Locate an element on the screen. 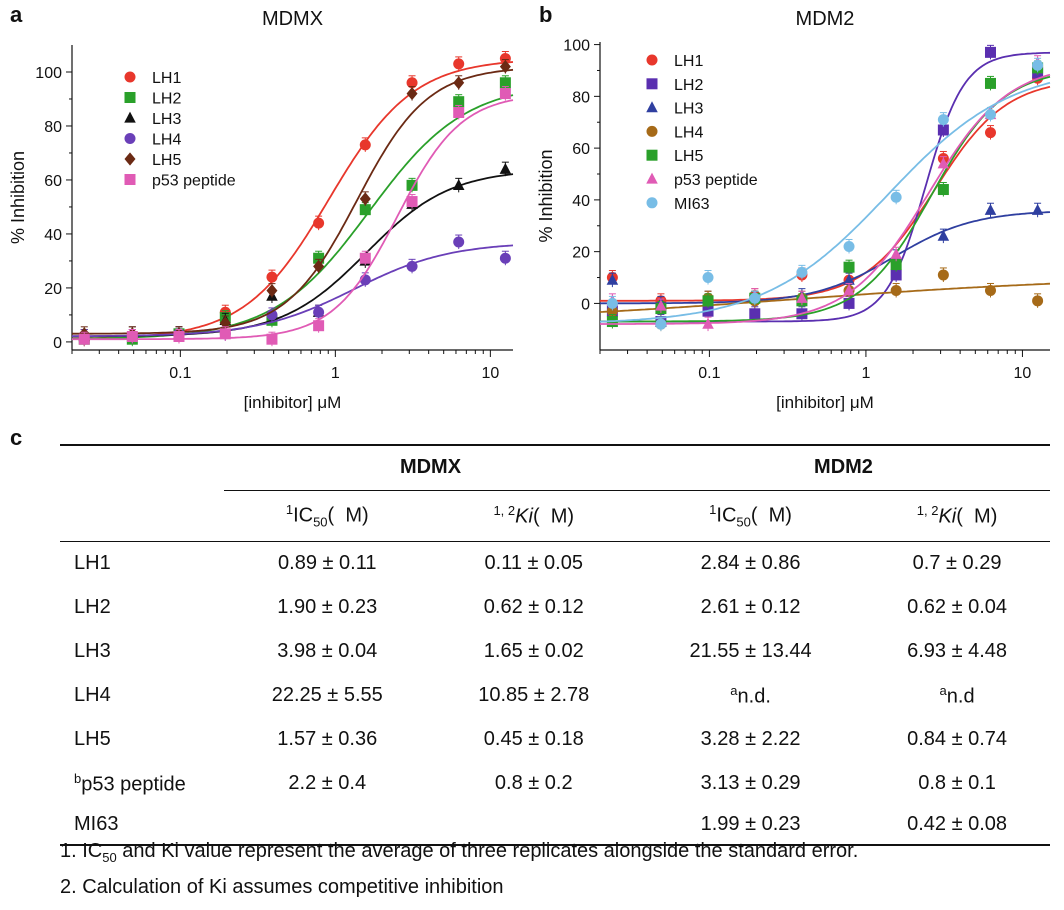 The width and height of the screenshot is (1064, 910). x-tick-label: 0.1 is located at coordinates (709, 373).